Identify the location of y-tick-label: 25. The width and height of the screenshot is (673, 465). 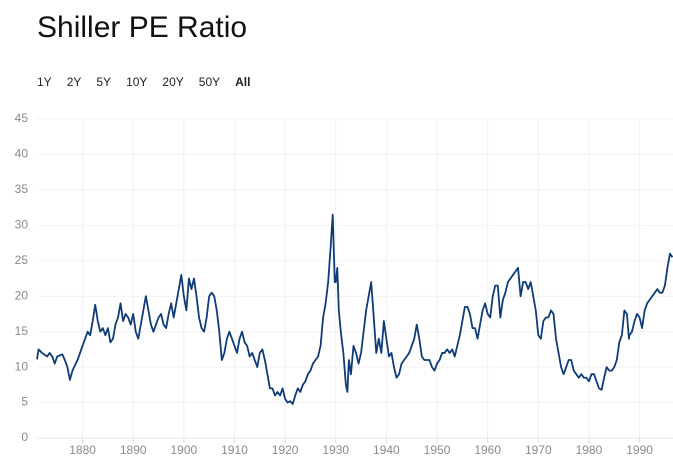
(22, 260).